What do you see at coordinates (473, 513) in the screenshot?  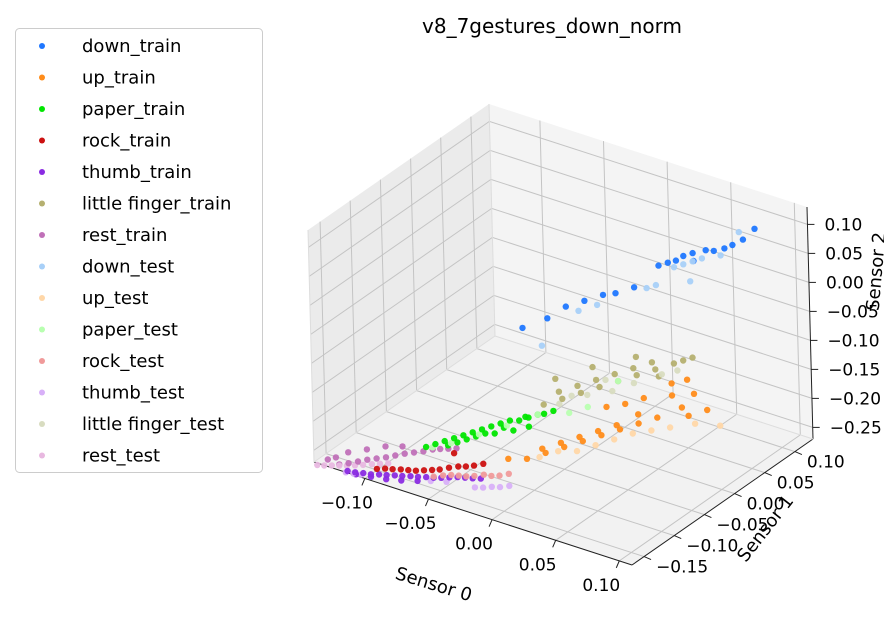 I see `x-axis-line` at bounding box center [473, 513].